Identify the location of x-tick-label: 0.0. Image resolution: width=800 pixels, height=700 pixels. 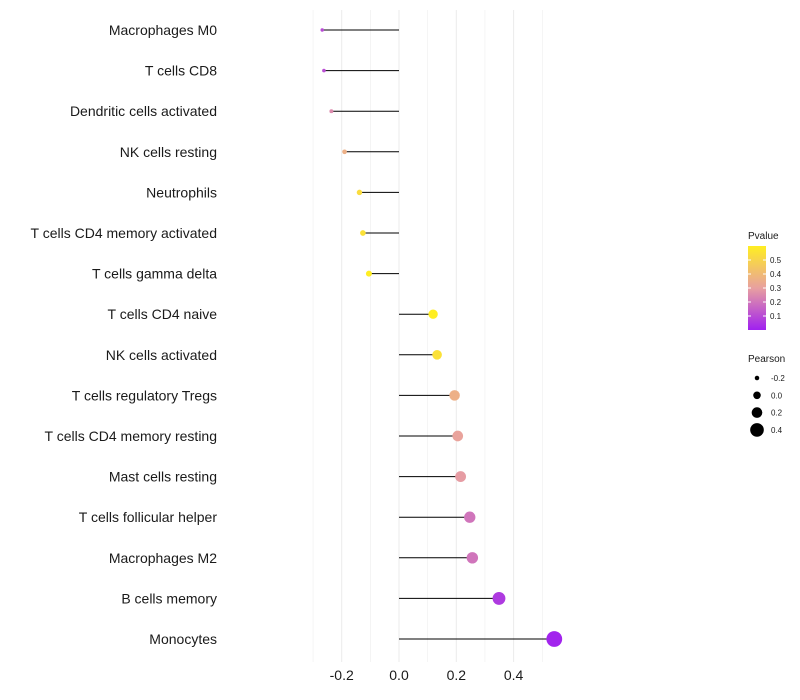
(399, 675).